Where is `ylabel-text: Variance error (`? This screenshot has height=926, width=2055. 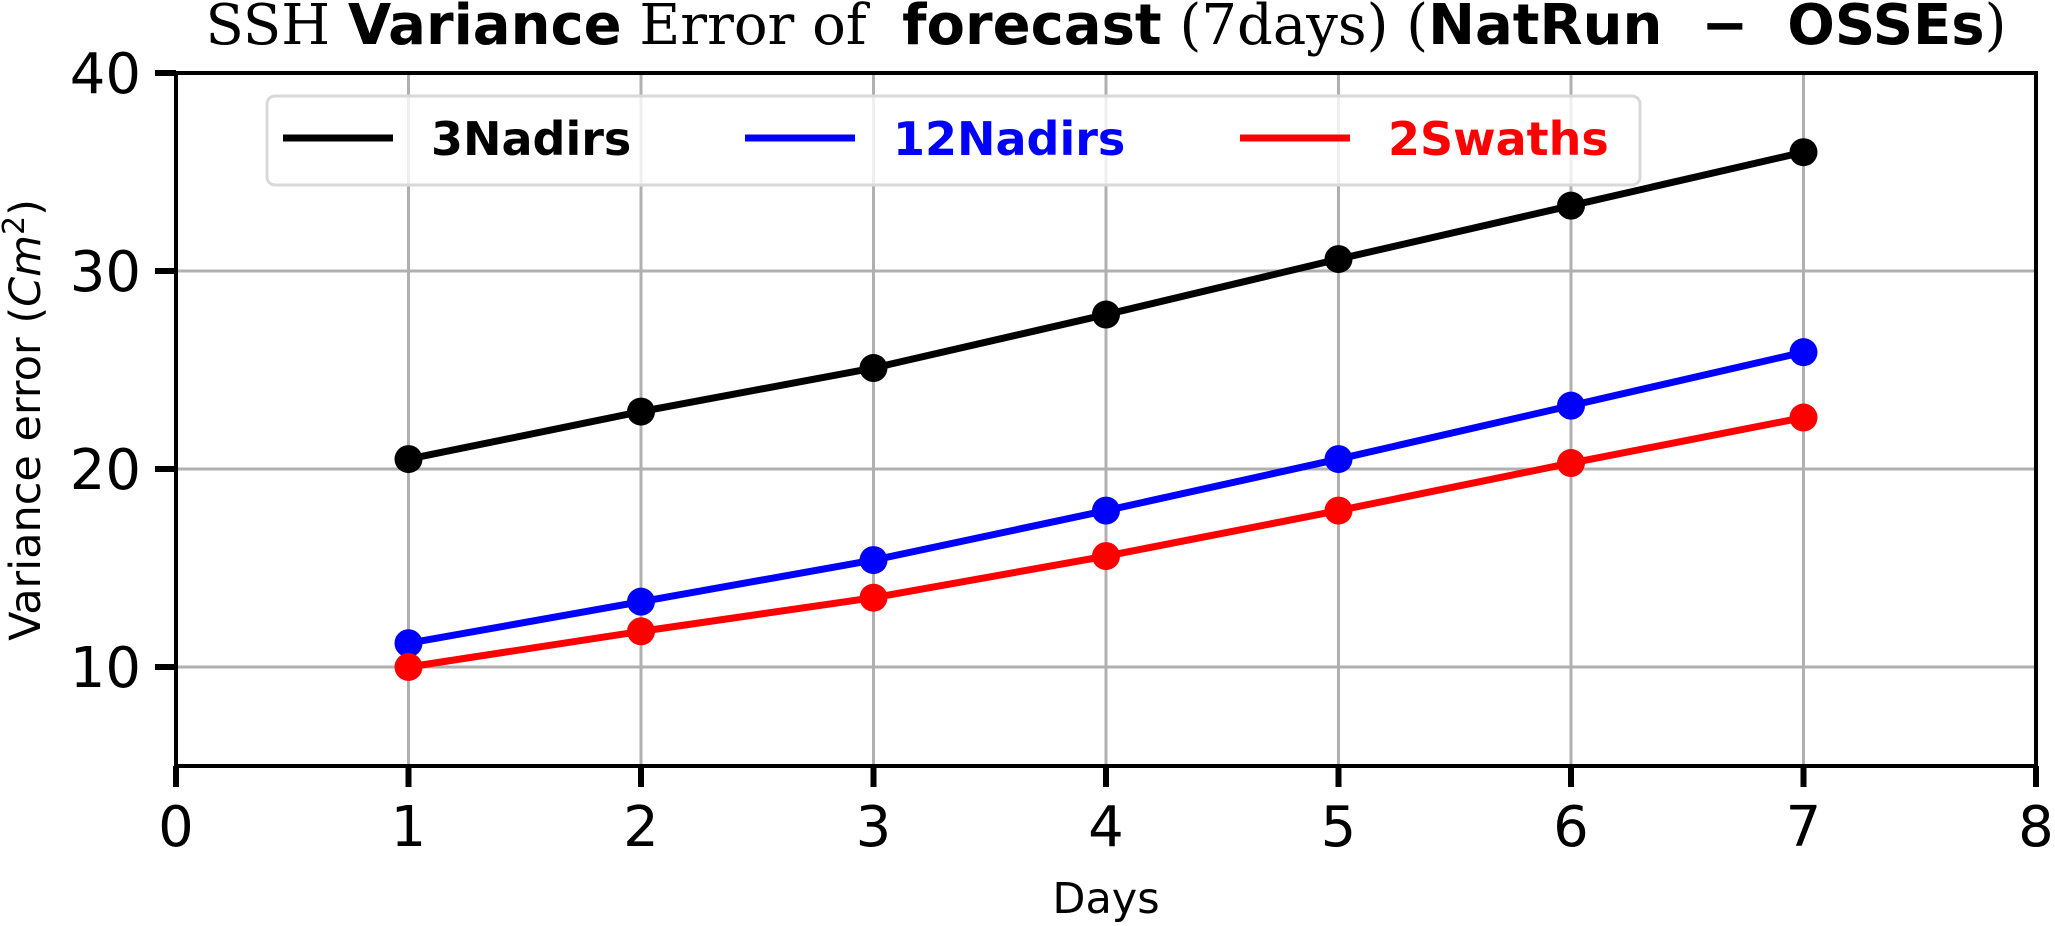 ylabel-text: Variance error ( is located at coordinates (26, 474).